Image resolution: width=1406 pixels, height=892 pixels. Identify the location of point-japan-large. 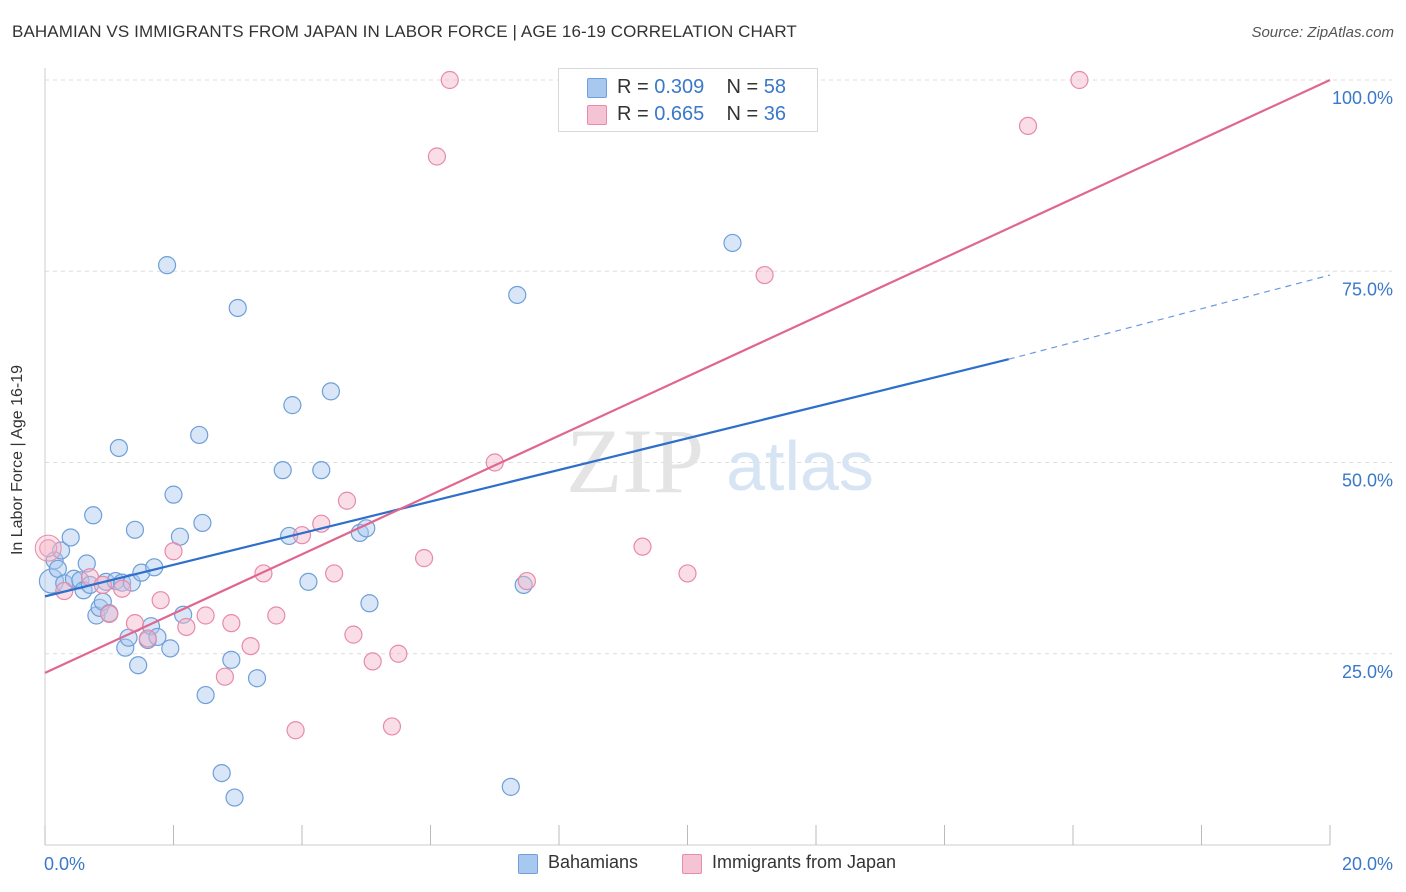
(48, 548).